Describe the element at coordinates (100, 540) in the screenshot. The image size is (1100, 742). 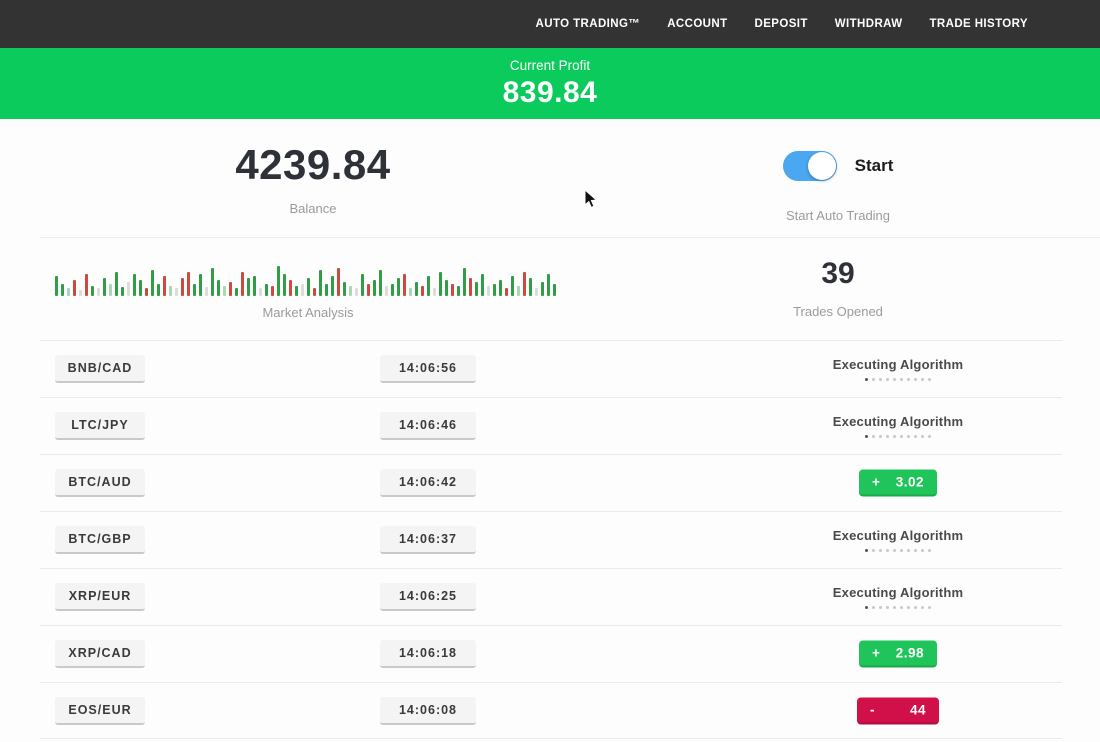
I see `trade-pair-badge: BTC/GBP` at that location.